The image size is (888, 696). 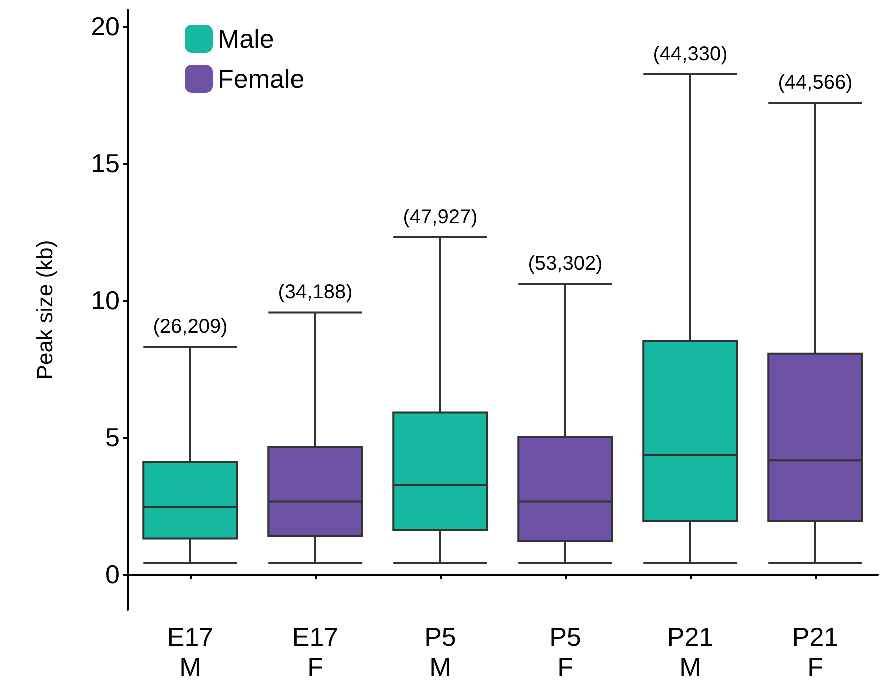 I want to click on y-tick-label: 10, so click(x=105, y=300).